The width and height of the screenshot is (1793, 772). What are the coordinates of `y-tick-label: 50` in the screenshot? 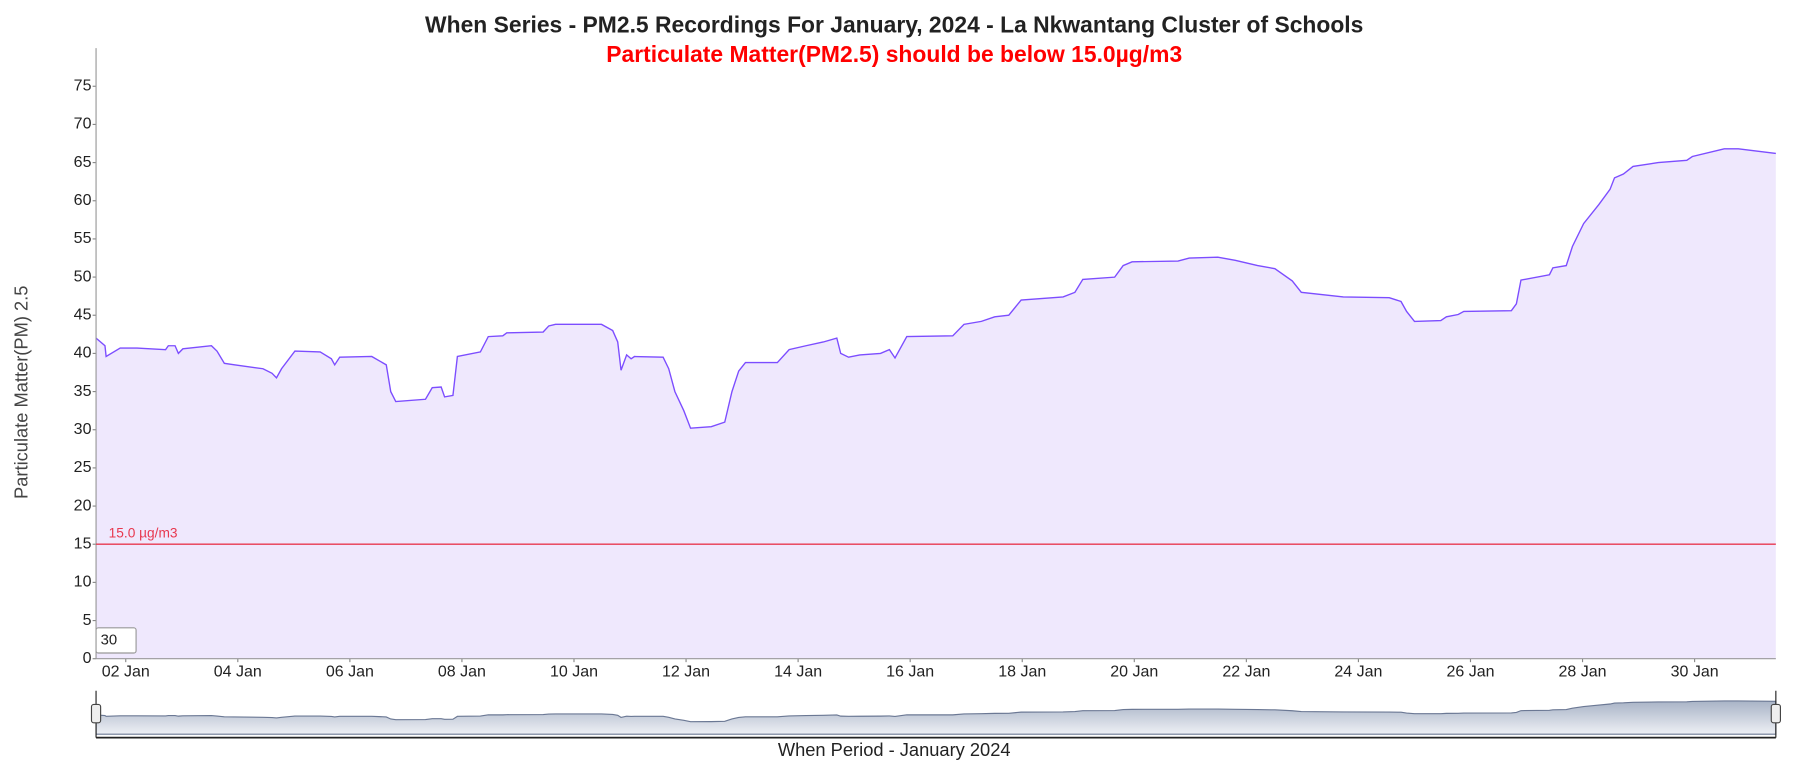 It's located at (83, 276).